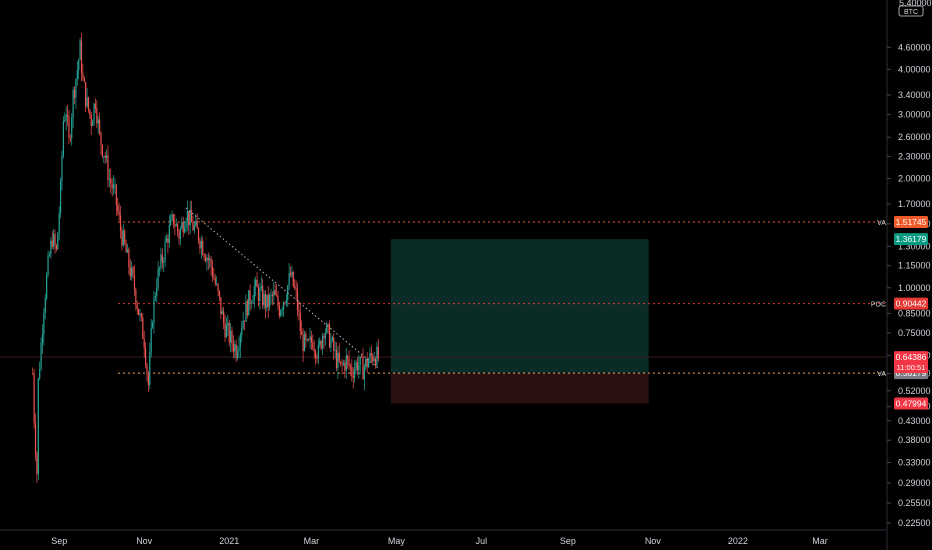 The image size is (932, 550). What do you see at coordinates (914, 333) in the screenshot?
I see `y-tick-label: 0.75000` at bounding box center [914, 333].